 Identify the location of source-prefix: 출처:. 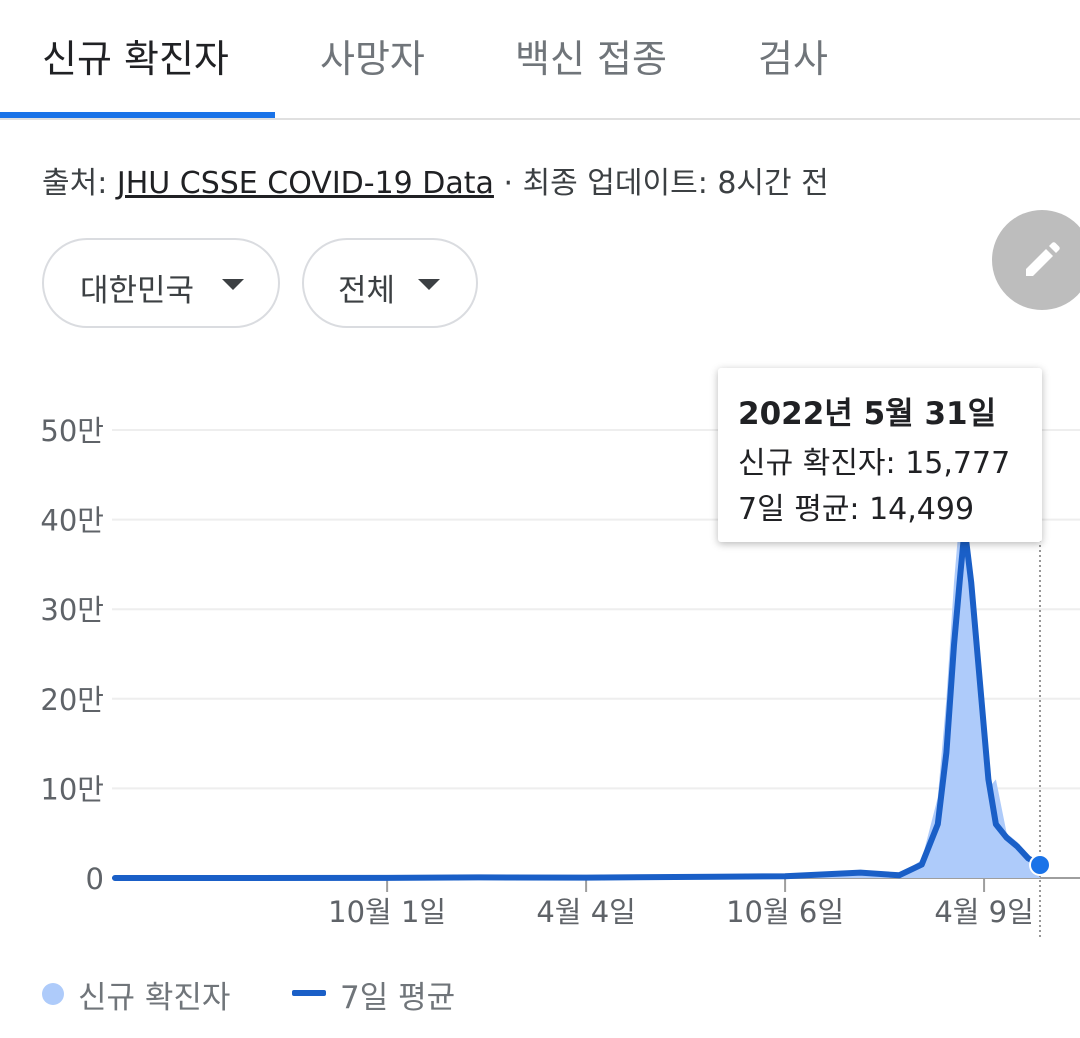
(79, 183).